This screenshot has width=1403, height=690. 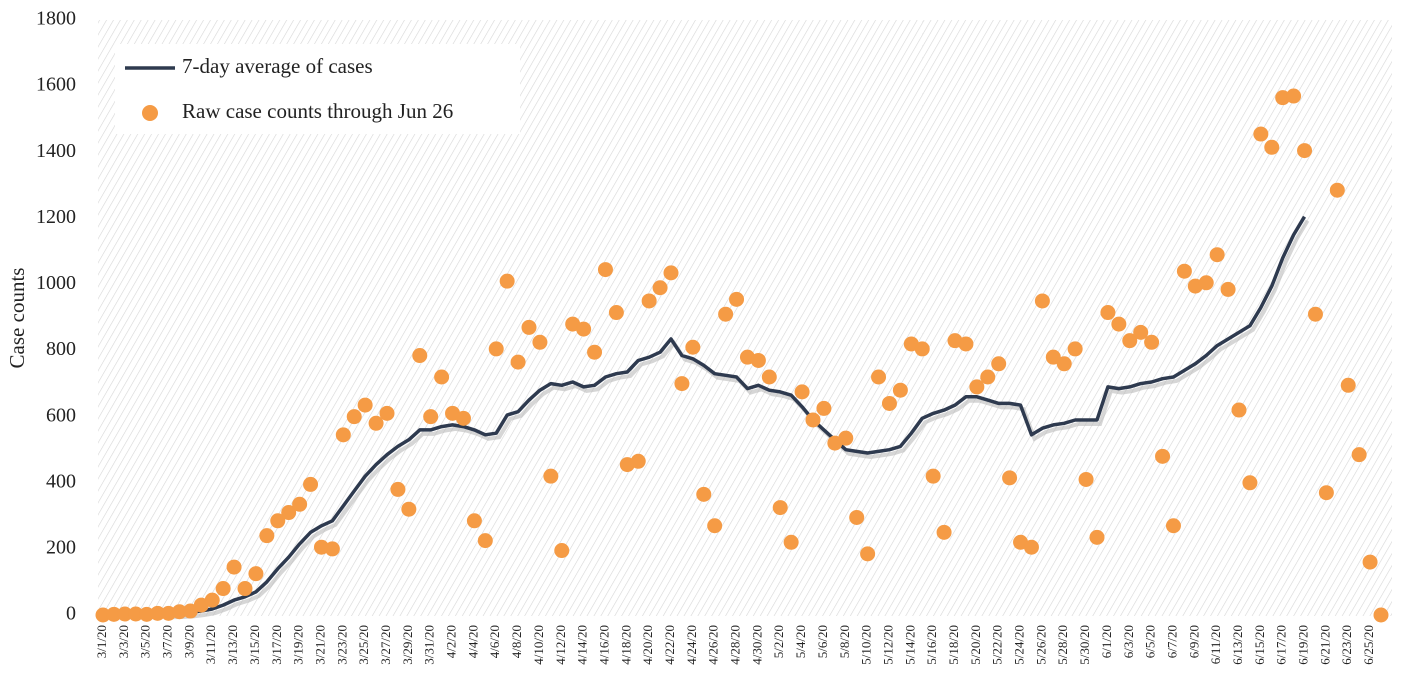 What do you see at coordinates (298, 645) in the screenshot?
I see `x-tick-label: 3/19/20` at bounding box center [298, 645].